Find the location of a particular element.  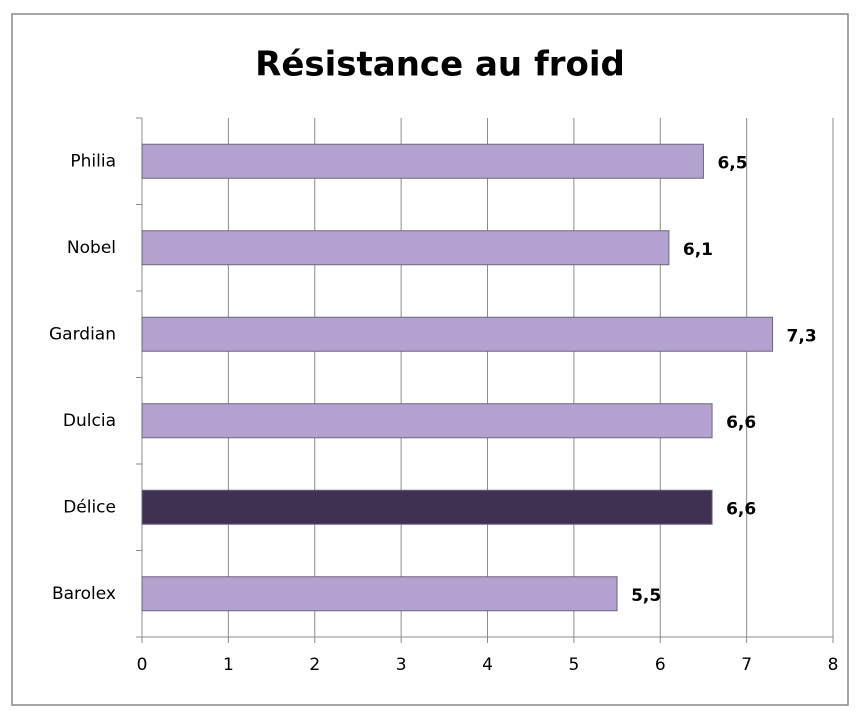

y-tick-label: Dulcia is located at coordinates (89, 421).